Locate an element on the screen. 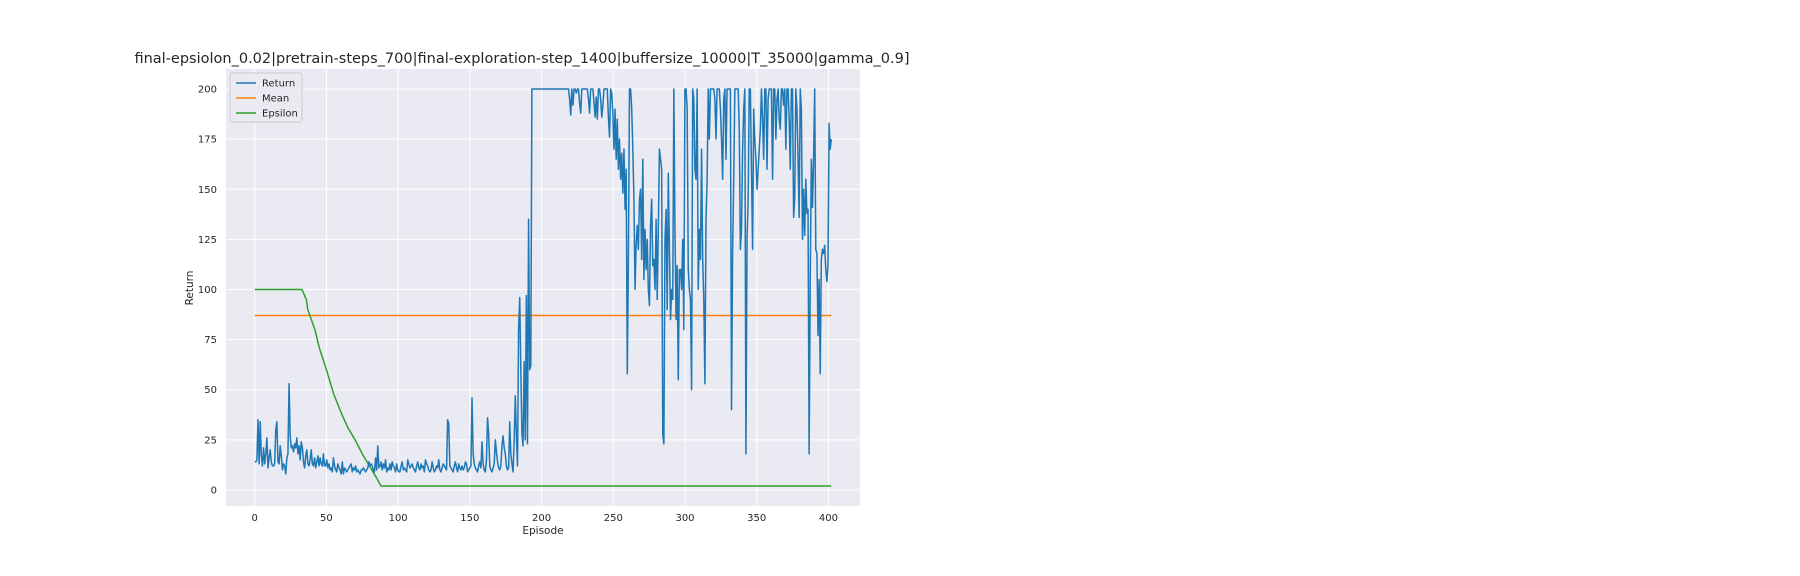 The image size is (1800, 576). x-tick-label: 300 is located at coordinates (684, 518).